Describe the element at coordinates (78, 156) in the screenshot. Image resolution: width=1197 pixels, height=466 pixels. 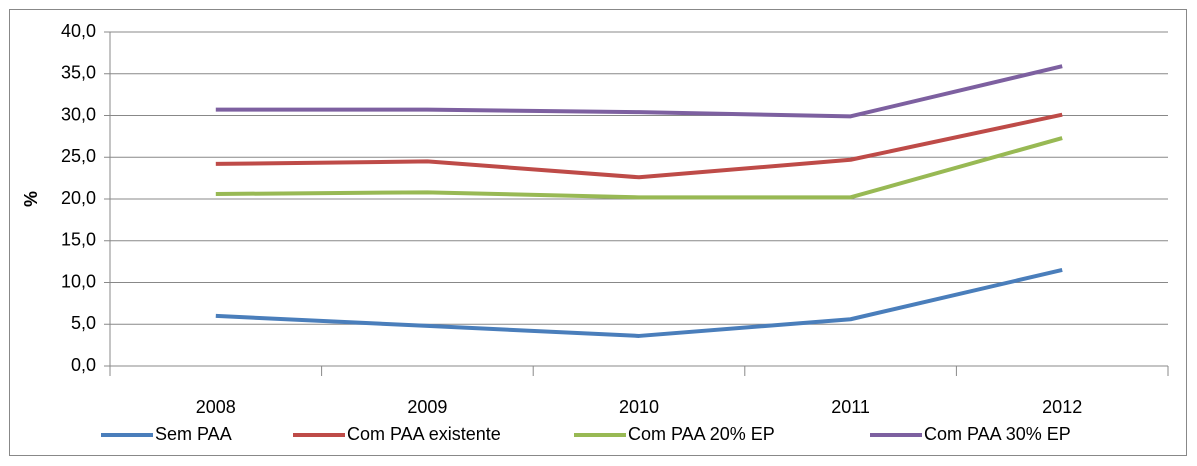
I see `y-tick-label: 25,0` at that location.